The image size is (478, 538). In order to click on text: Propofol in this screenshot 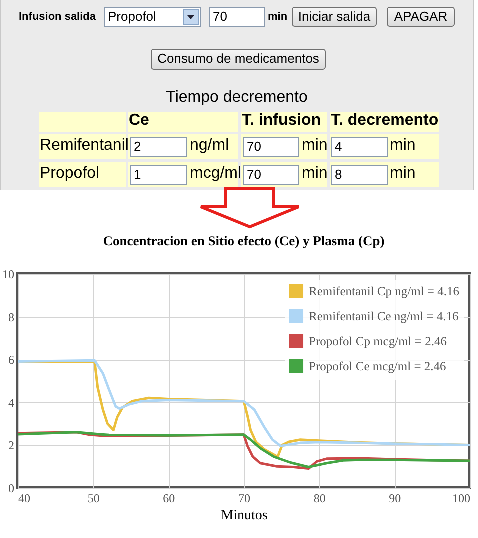, I will do `click(70, 174)`.